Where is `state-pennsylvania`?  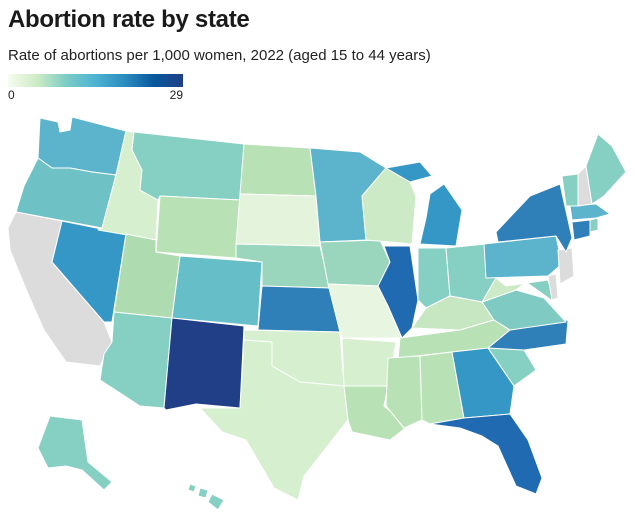 state-pennsylvania is located at coordinates (523, 257).